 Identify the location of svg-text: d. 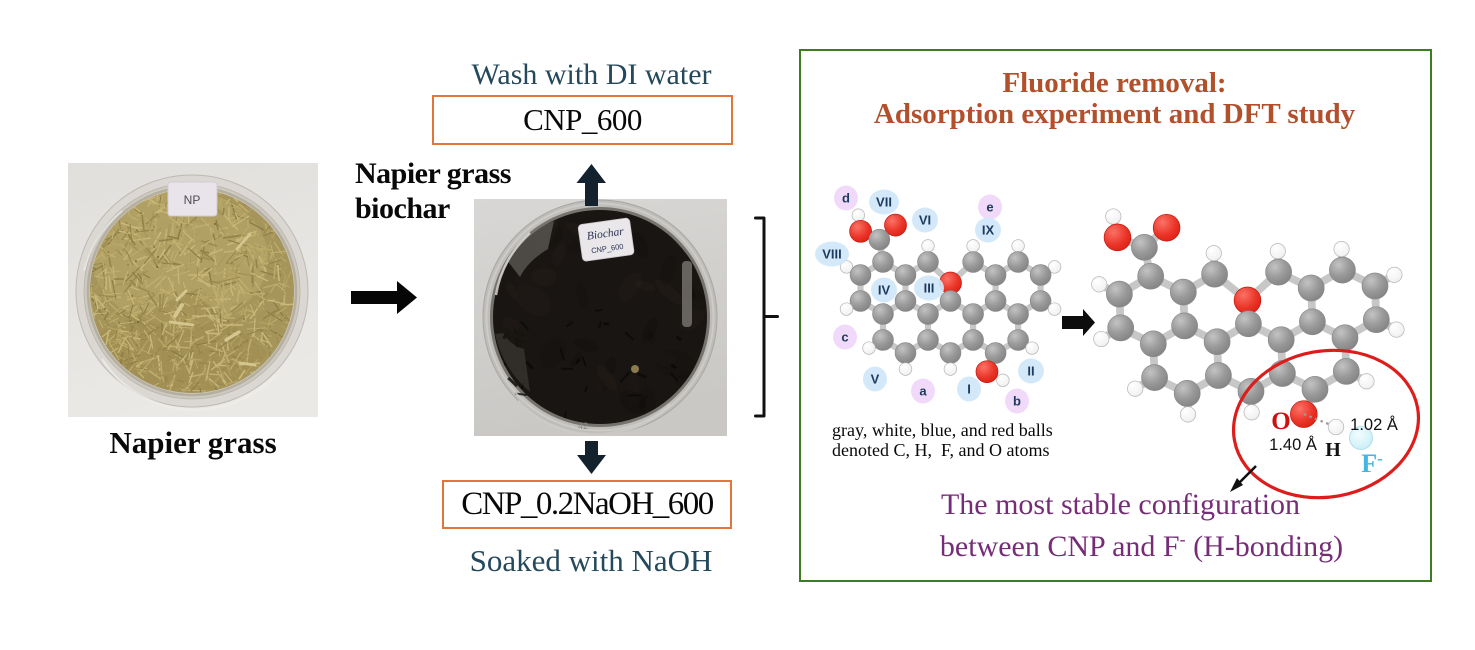
(846, 198).